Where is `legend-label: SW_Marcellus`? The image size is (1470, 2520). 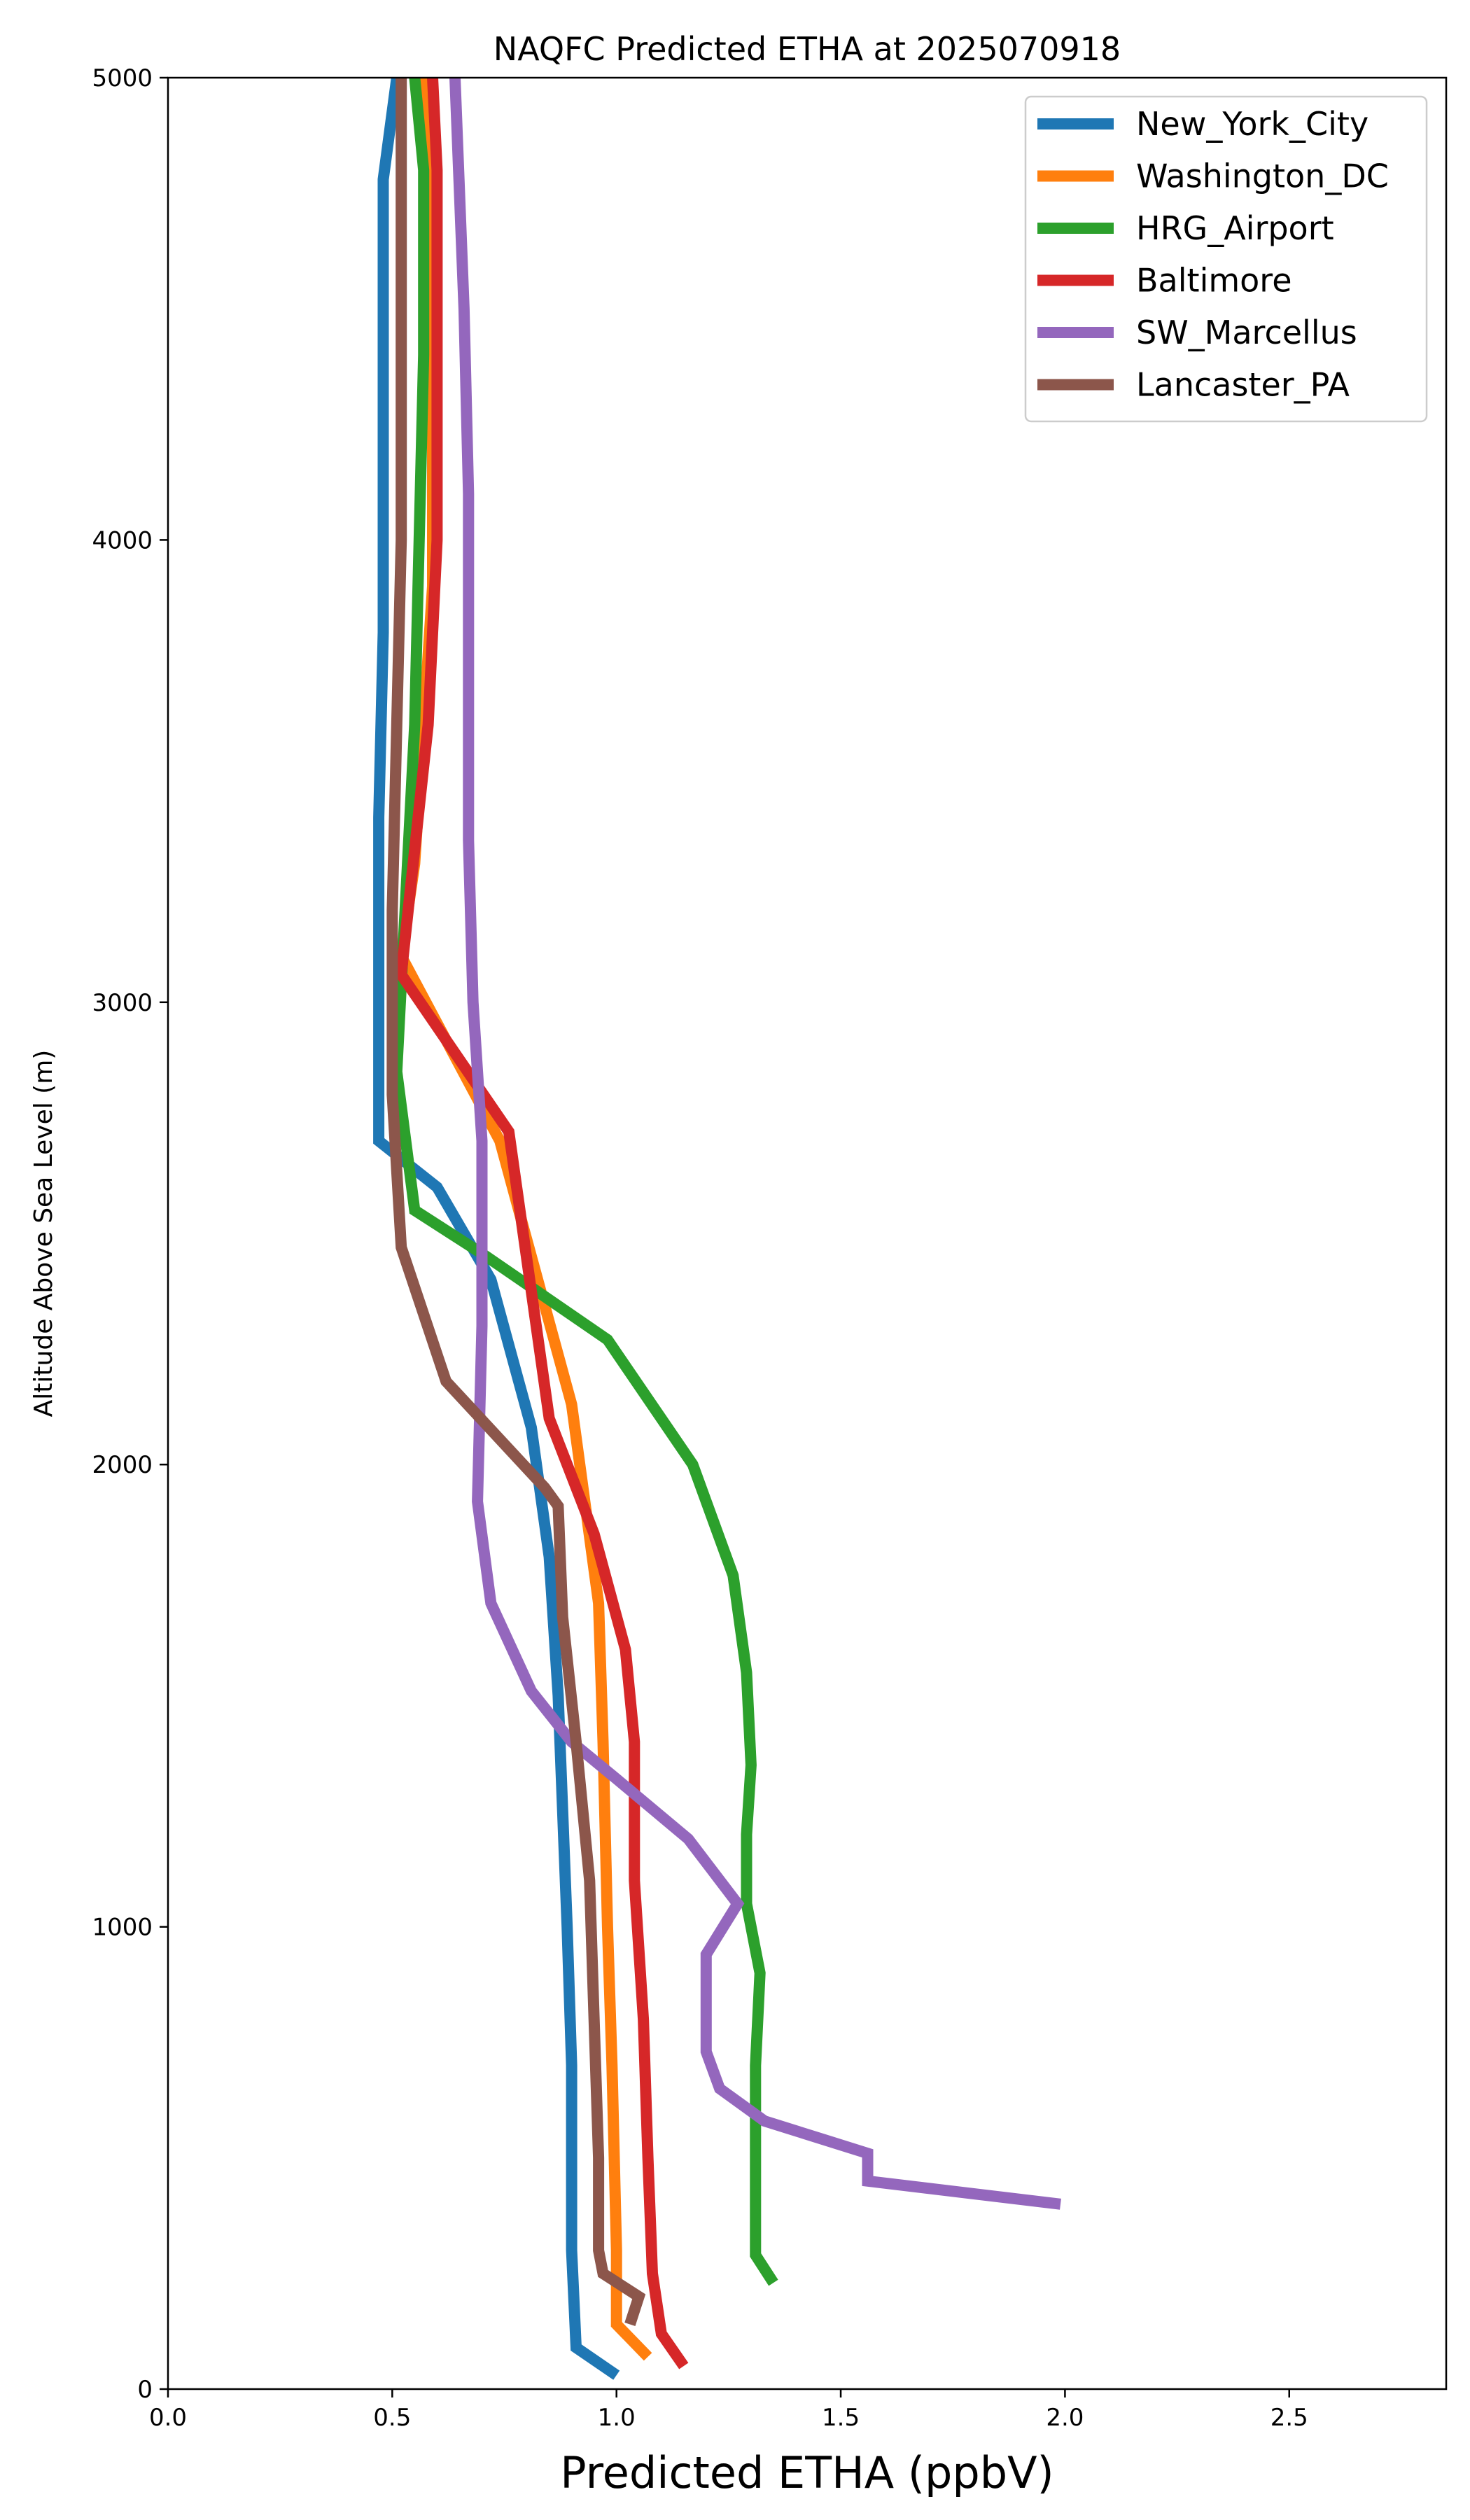 legend-label: SW_Marcellus is located at coordinates (1246, 332).